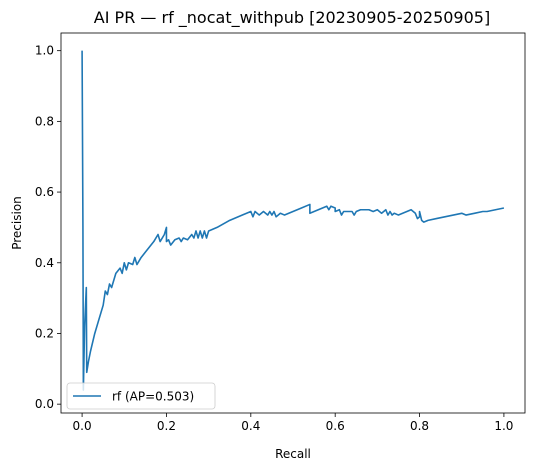 The height and width of the screenshot is (470, 536). What do you see at coordinates (44, 192) in the screenshot?
I see `y-tick-label: 0.6` at bounding box center [44, 192].